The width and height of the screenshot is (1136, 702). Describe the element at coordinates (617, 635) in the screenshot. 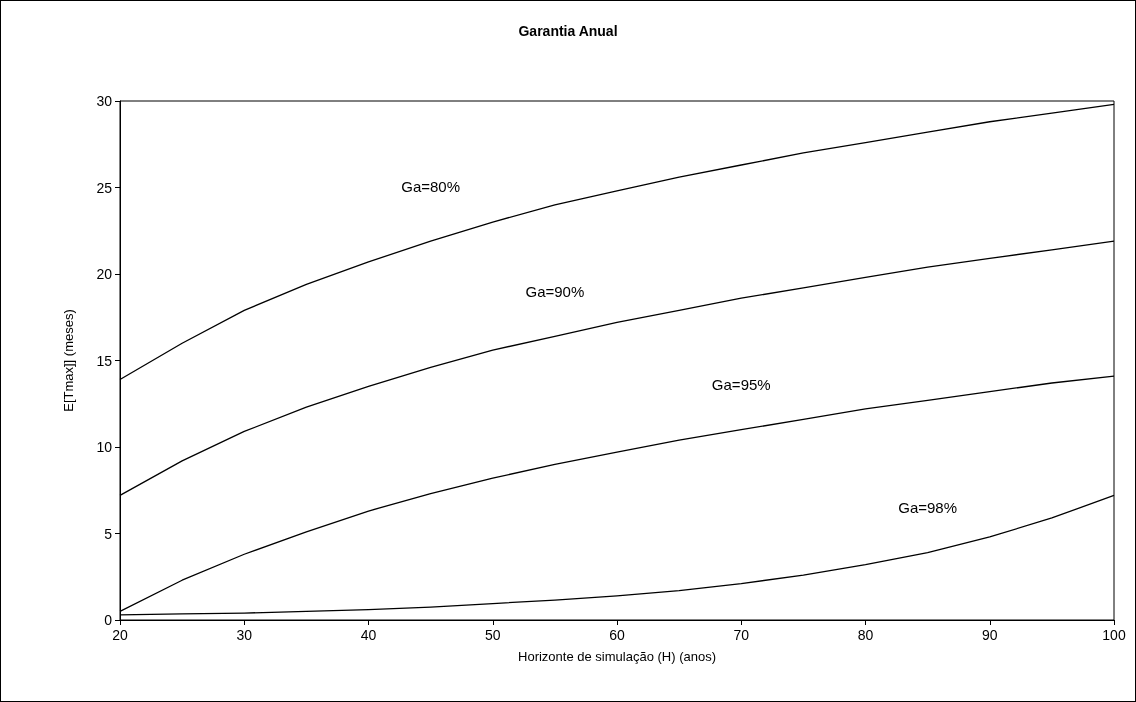

I see `x-tick-label: 60` at that location.